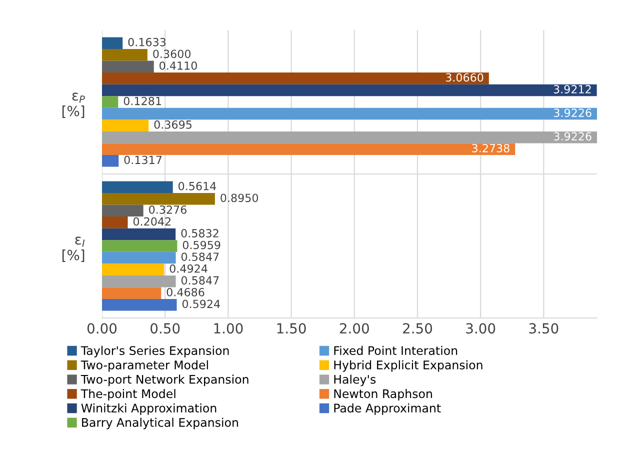  I want to click on legend-label: Pade Approximant, so click(387, 409).